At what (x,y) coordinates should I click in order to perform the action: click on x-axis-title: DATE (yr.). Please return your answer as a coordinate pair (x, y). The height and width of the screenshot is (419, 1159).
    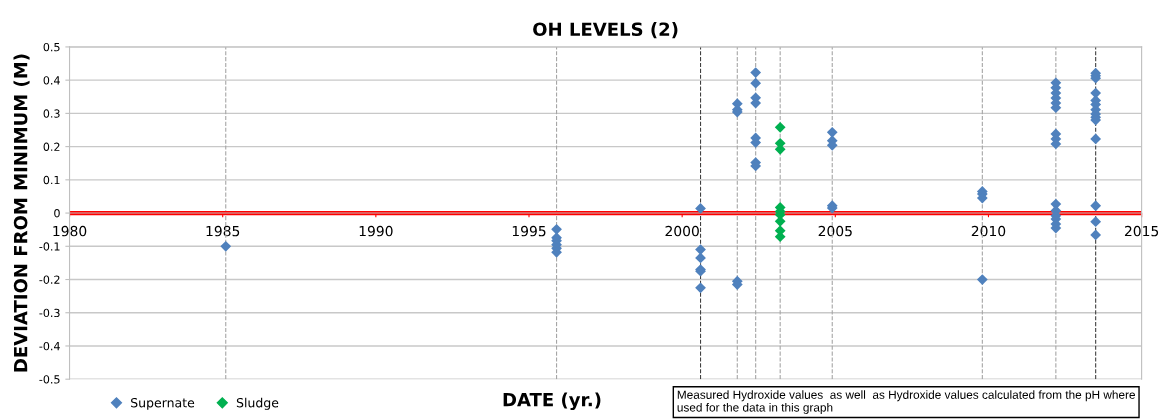
    Looking at the image, I should click on (552, 401).